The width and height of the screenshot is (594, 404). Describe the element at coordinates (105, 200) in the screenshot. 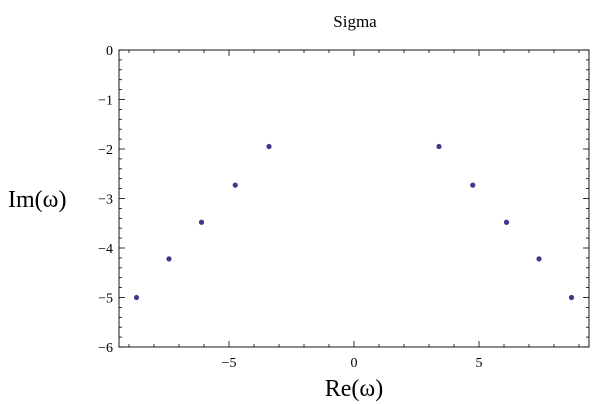

I see `y-tick-label: −3` at that location.